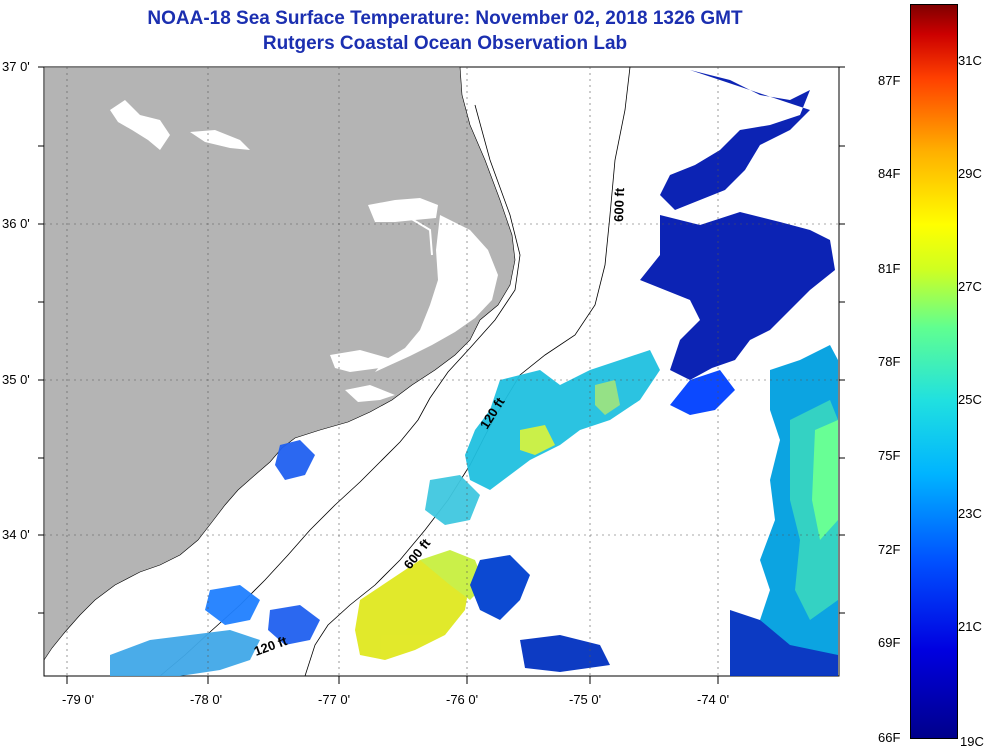 The width and height of the screenshot is (992, 754). Describe the element at coordinates (140, 125) in the screenshot. I see `river-upper` at that location.